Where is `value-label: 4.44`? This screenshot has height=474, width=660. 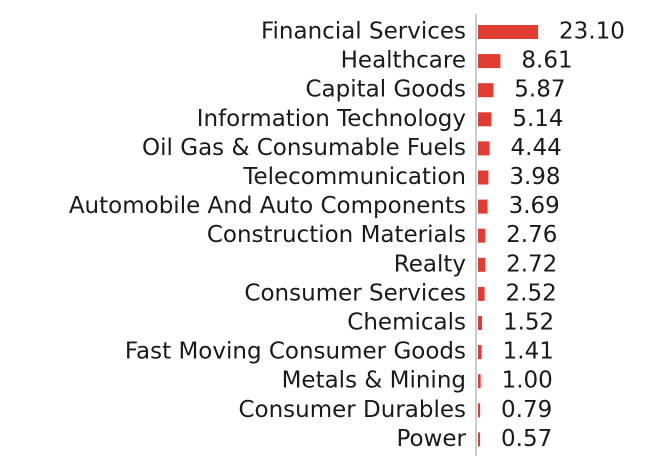 value-label: 4.44 is located at coordinates (536, 148).